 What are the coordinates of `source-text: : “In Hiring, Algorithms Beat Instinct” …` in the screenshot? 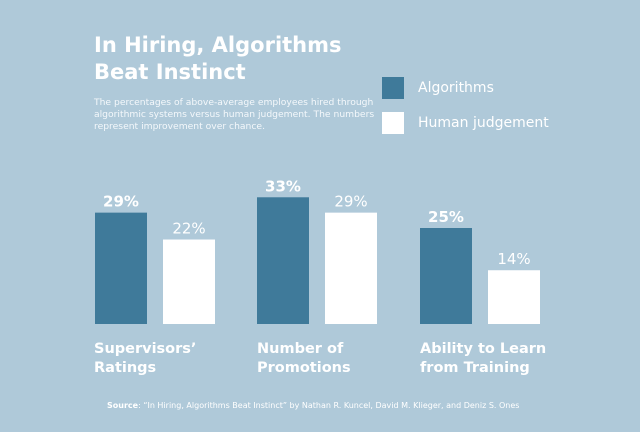 It's located at (329, 405).